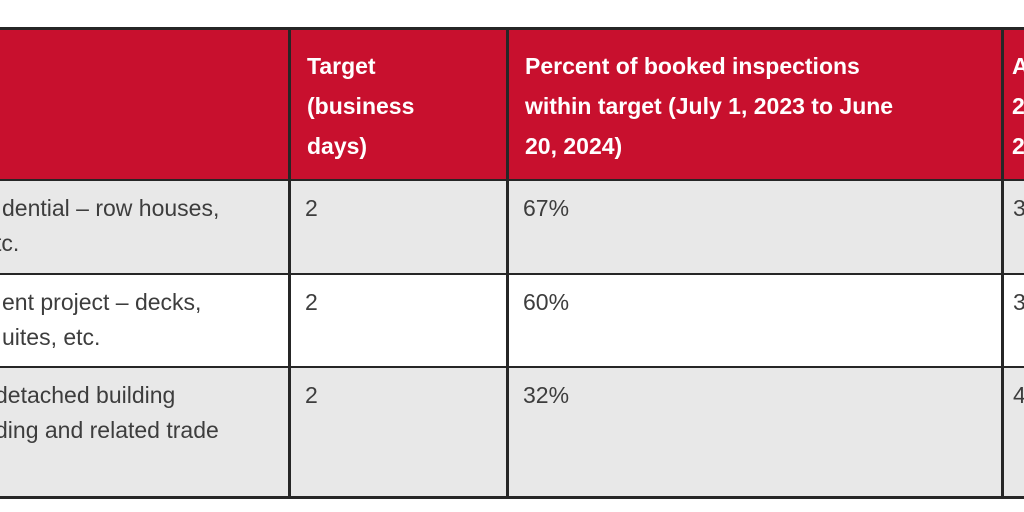 This screenshot has height=512, width=1024. I want to click on header-target-line: Target, so click(341, 66).